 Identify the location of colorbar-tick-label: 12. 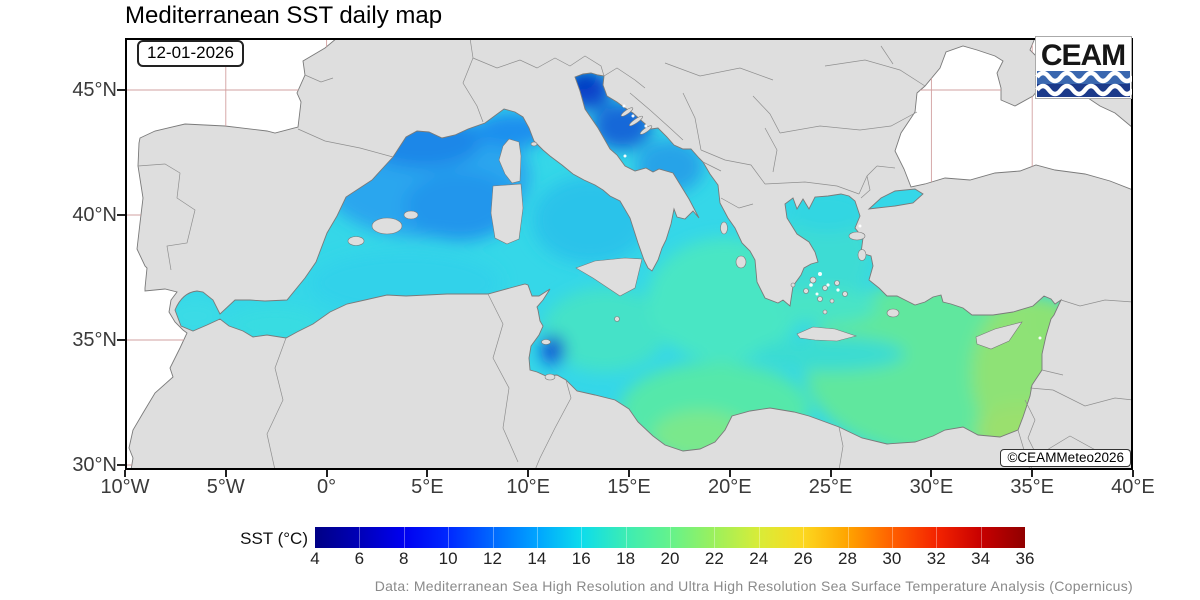
(492, 558).